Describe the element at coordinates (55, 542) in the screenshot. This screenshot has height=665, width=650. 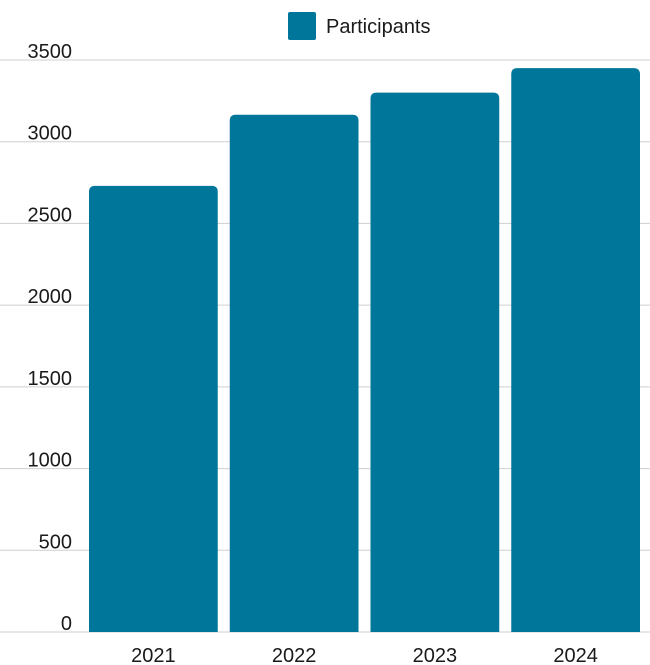
I see `y-tick-label: 500` at that location.